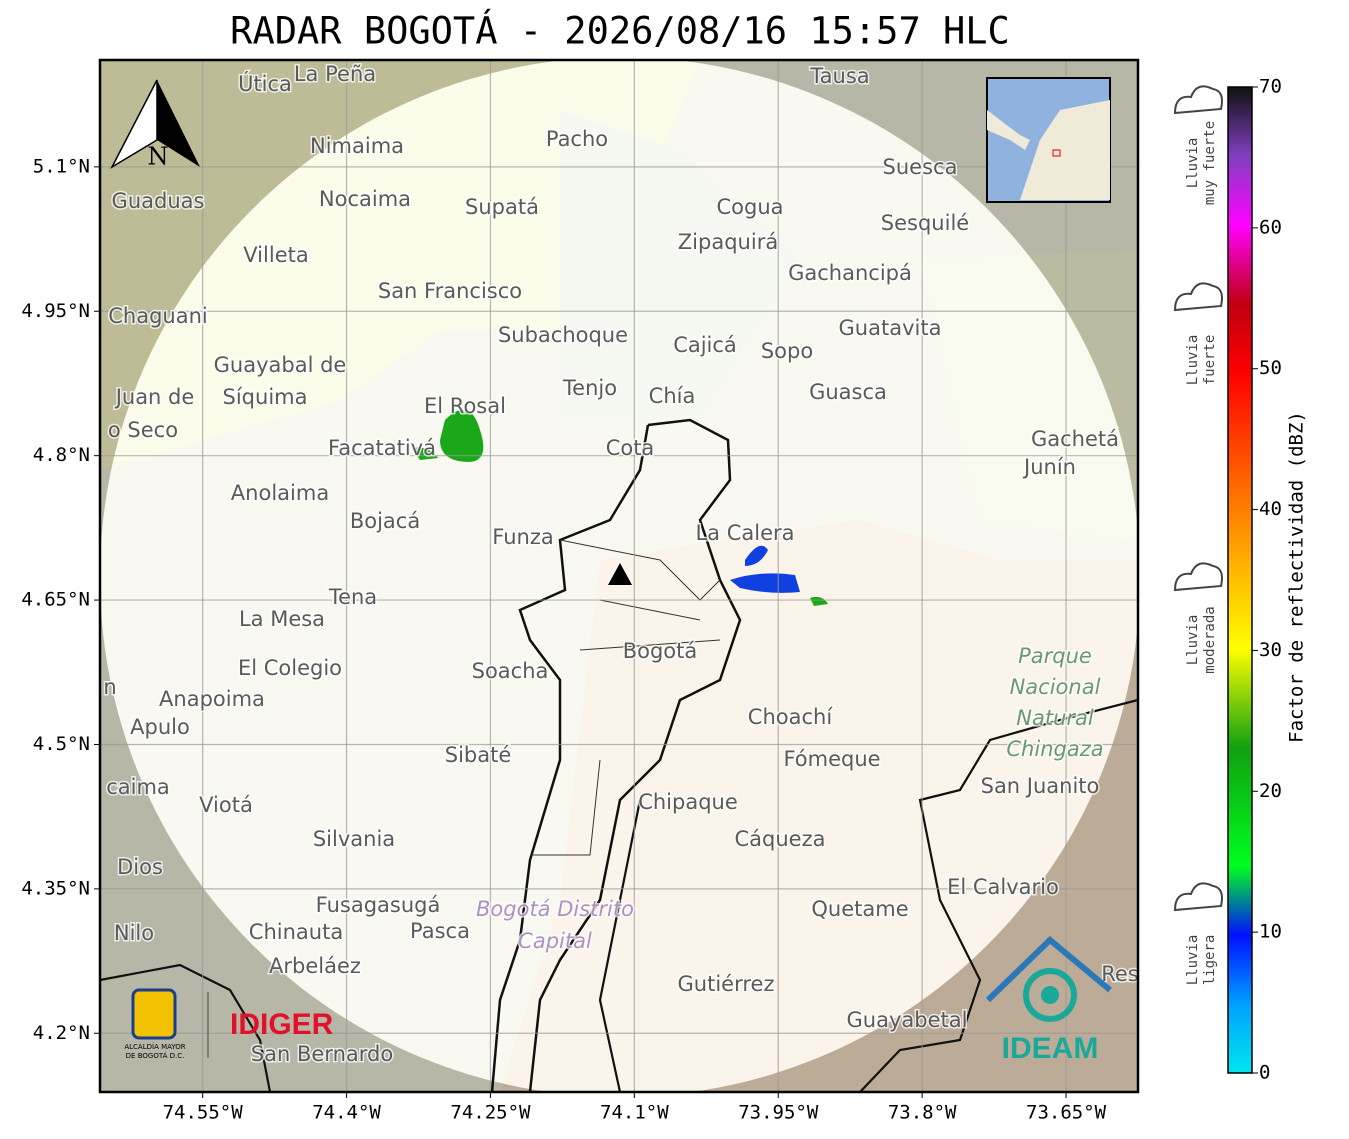 This screenshot has width=1349, height=1139. Describe the element at coordinates (778, 1113) in the screenshot. I see `x-tick-label: 73.95°W` at that location.